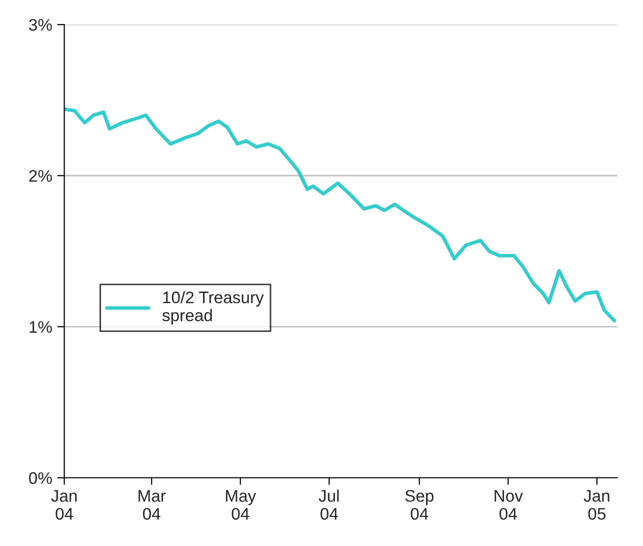  What do you see at coordinates (419, 505) in the screenshot?
I see `x-tick-label: Sep 04` at bounding box center [419, 505].